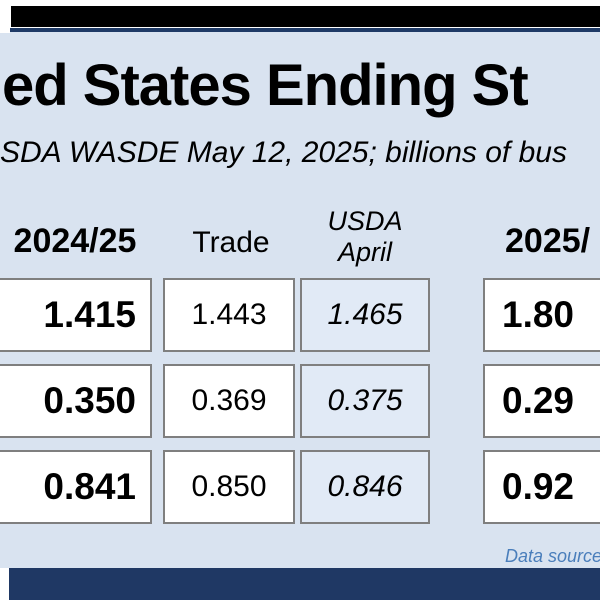 The width and height of the screenshot is (600, 600). I want to click on column-header-trade: Trade, so click(231, 242).